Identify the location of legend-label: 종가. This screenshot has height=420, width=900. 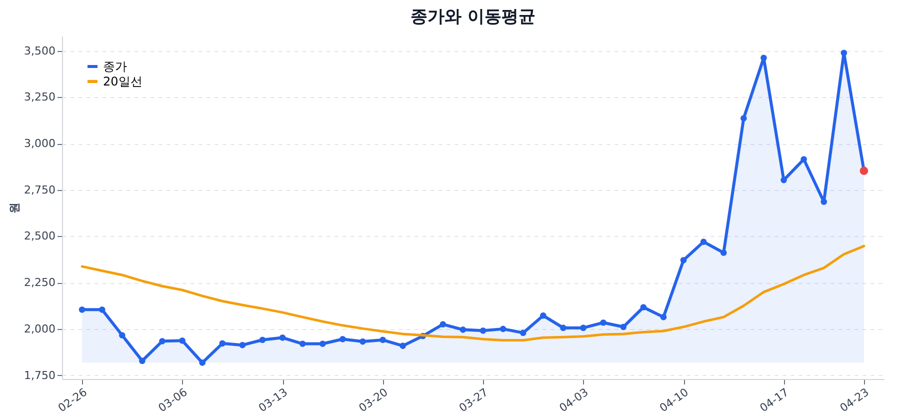
(115, 67).